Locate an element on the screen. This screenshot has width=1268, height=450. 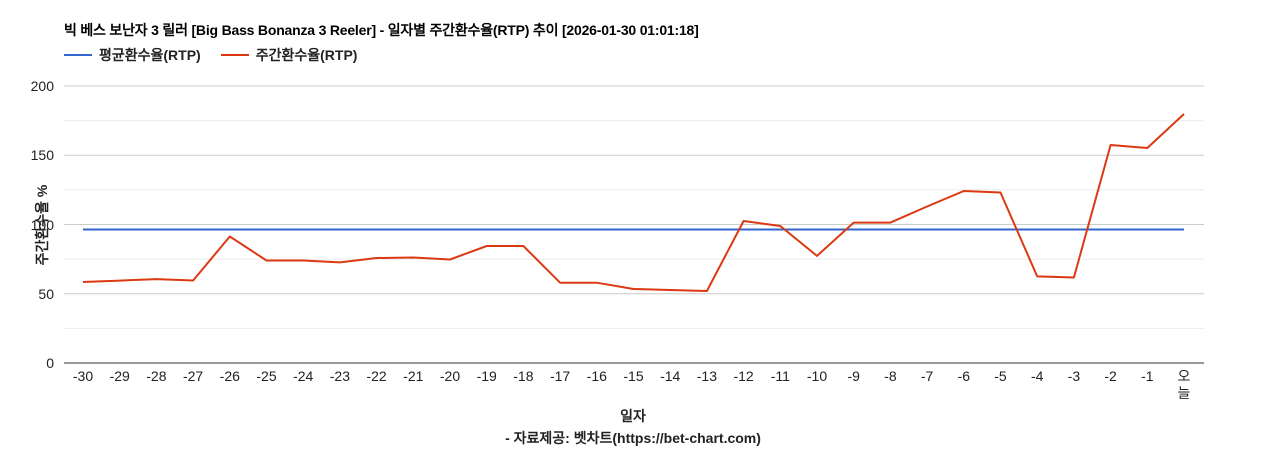
x-tick-label: -11 is located at coordinates (780, 376).